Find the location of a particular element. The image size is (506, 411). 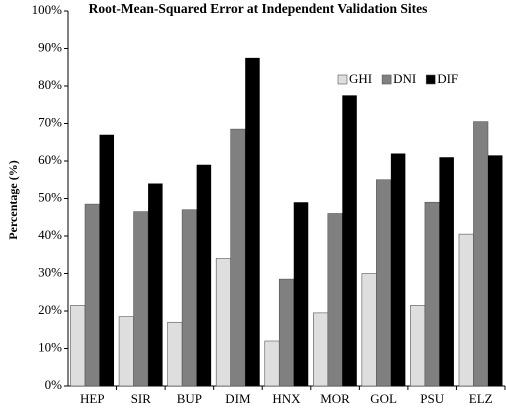

y-tick-label: 10% is located at coordinates (50, 346).